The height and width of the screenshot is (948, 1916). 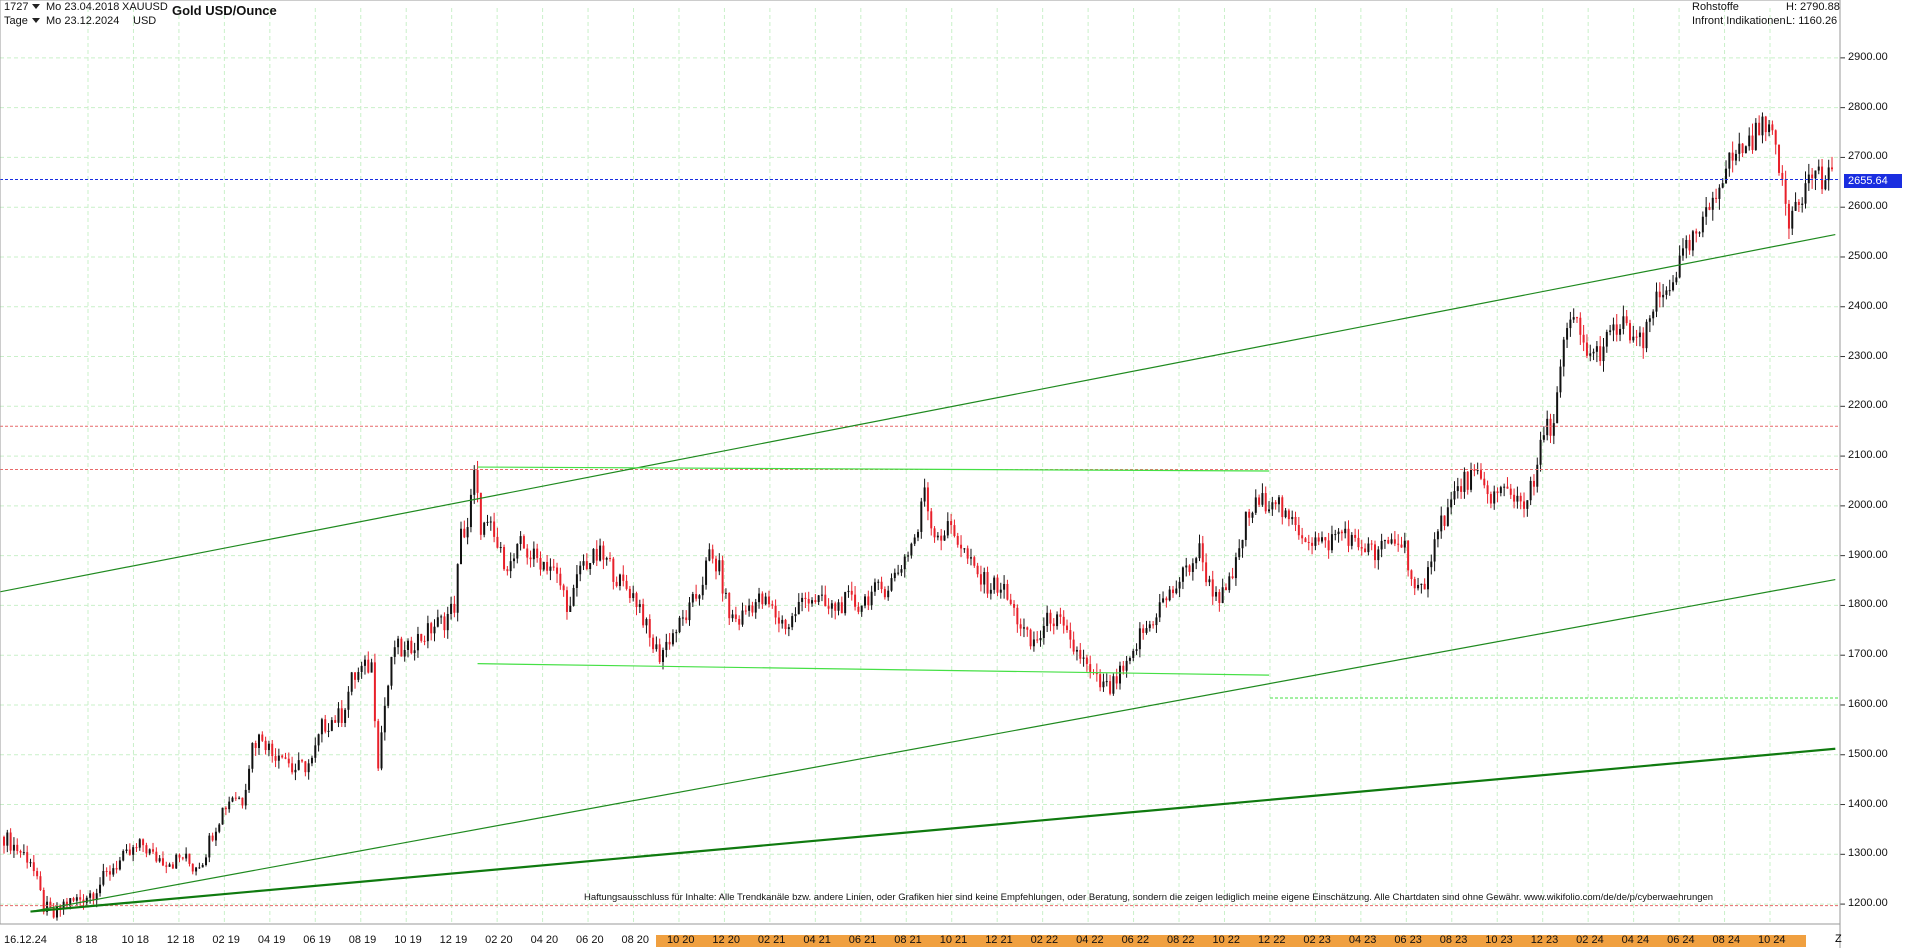 What do you see at coordinates (224, 10) in the screenshot?
I see `chart-title: Gold USD/Ounce` at bounding box center [224, 10].